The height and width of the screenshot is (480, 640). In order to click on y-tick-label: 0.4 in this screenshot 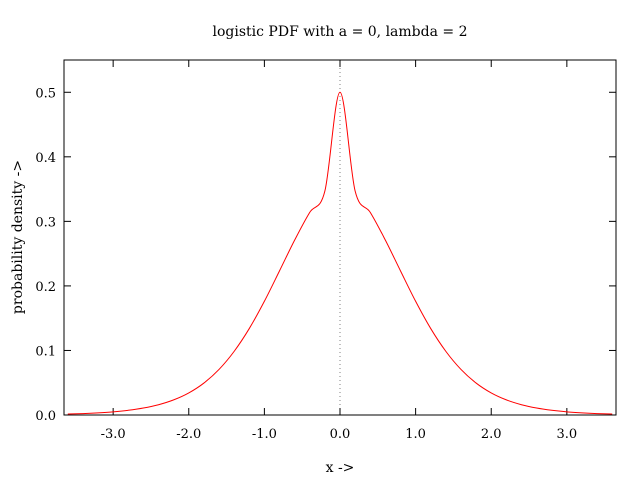, I will do `click(45, 158)`.